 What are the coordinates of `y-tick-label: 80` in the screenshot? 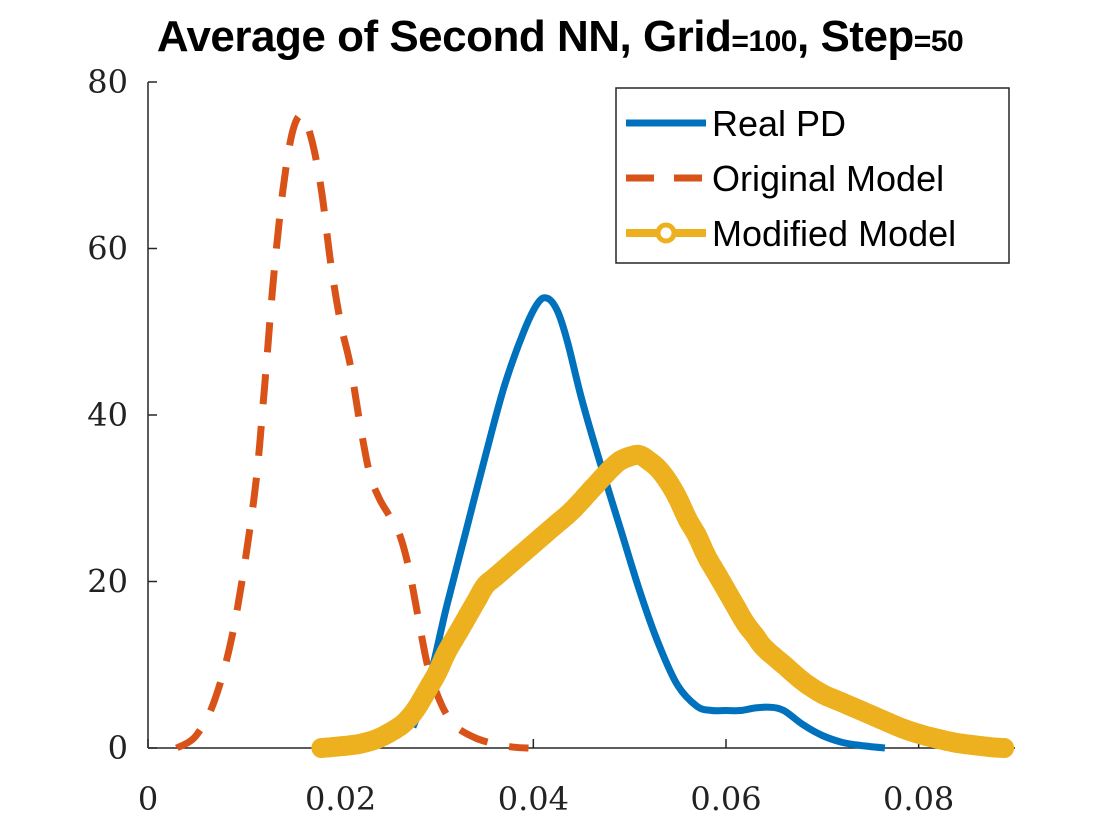 It's located at (107, 82).